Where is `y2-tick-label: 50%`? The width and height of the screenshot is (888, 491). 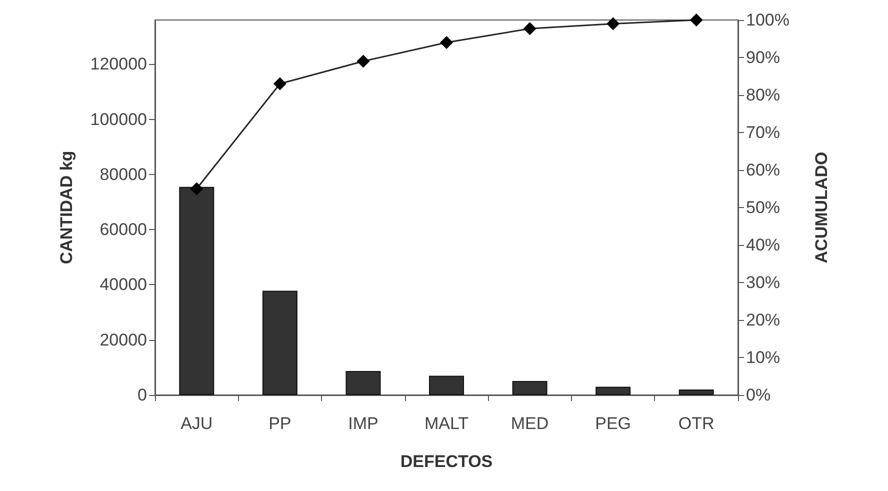
y2-tick-label: 50% is located at coordinates (763, 207).